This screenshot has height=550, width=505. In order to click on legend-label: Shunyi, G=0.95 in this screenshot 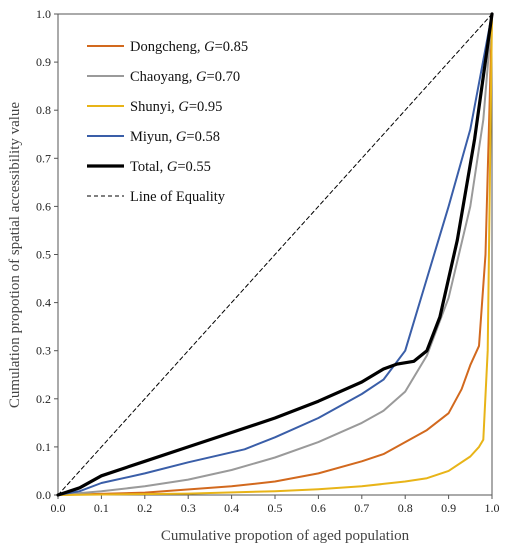, I will do `click(176, 107)`.